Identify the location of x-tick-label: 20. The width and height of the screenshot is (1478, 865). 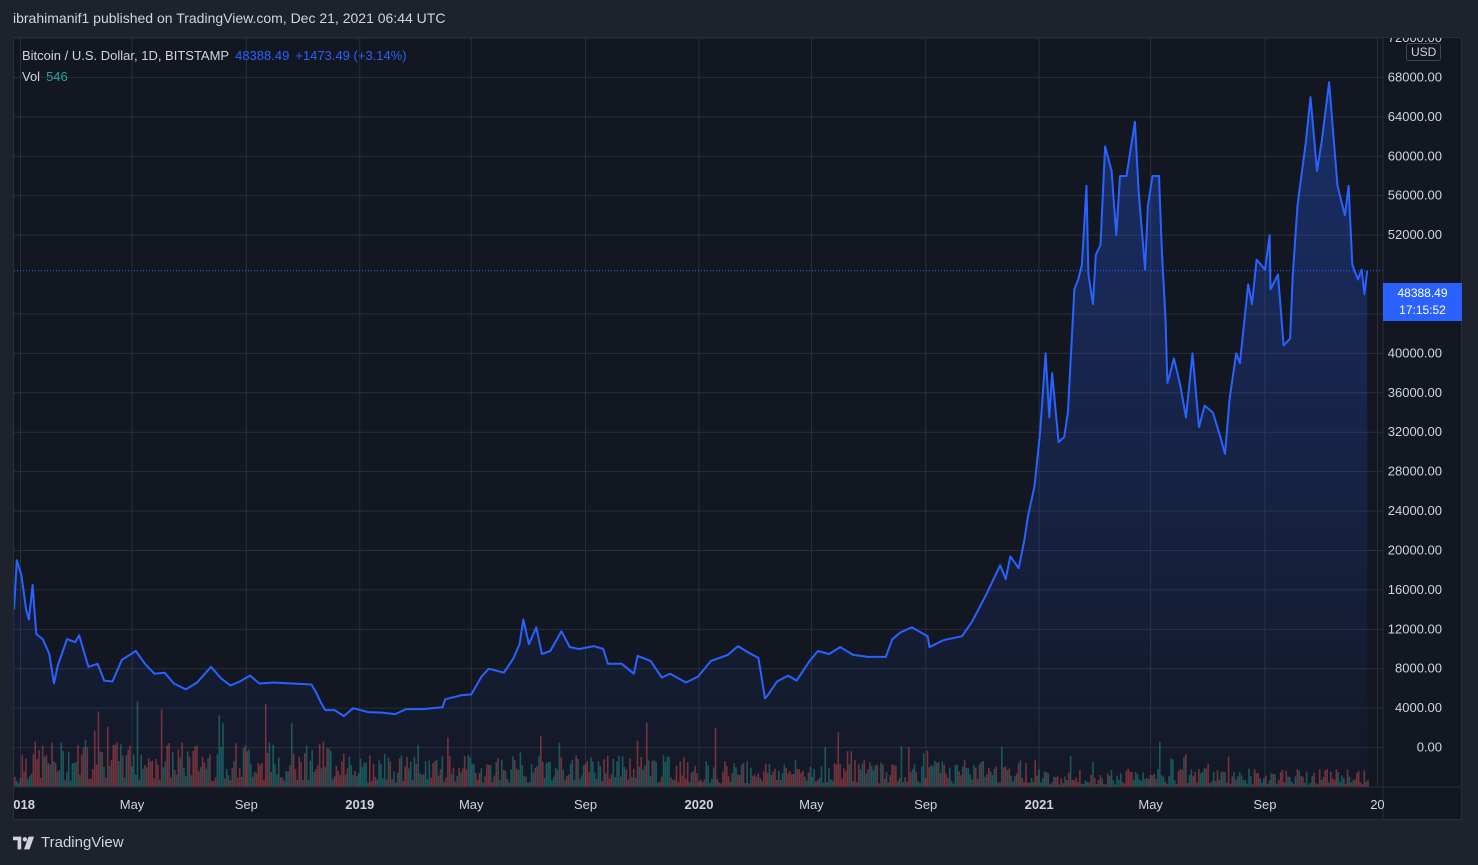
(1377, 804).